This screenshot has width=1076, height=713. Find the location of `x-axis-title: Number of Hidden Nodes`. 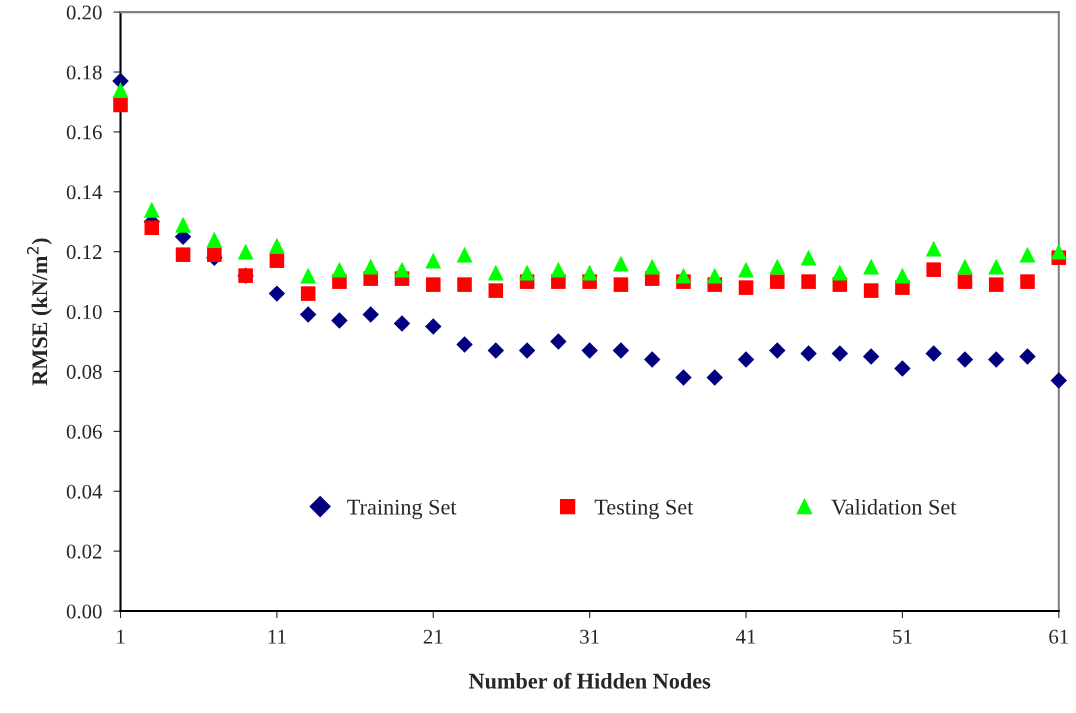

x-axis-title: Number of Hidden Nodes is located at coordinates (589, 680).